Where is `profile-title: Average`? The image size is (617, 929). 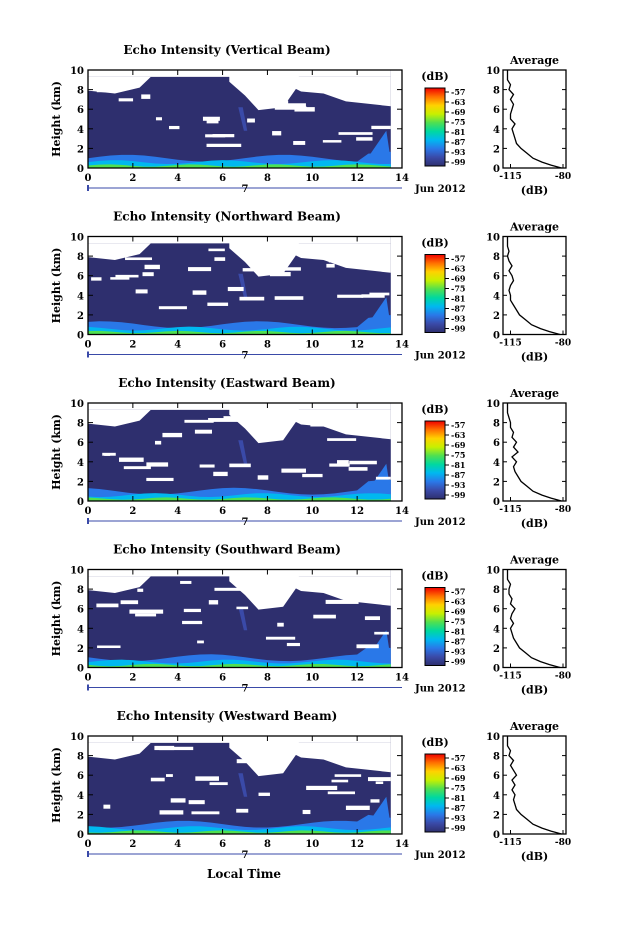 profile-title: Average is located at coordinates (534, 227).